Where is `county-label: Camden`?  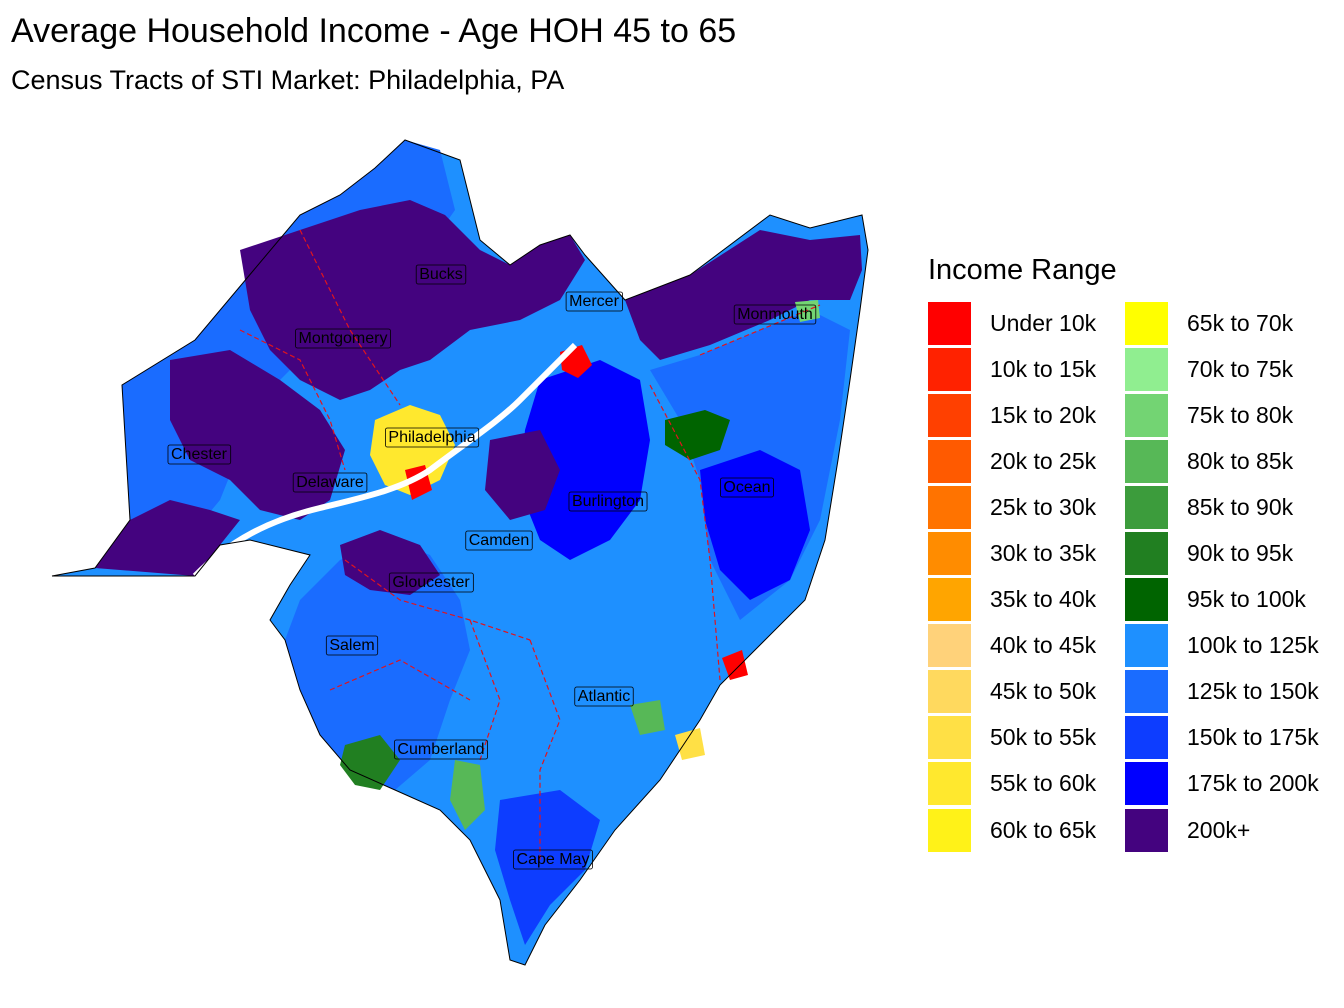
county-label: Camden is located at coordinates (499, 540).